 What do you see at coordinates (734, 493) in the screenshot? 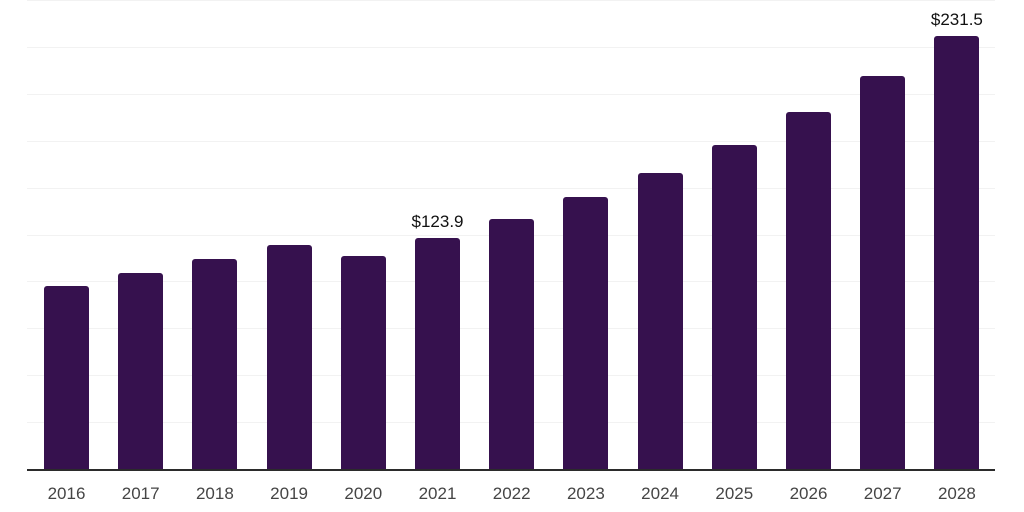
I see `x-tick-2025: 2025` at bounding box center [734, 493].